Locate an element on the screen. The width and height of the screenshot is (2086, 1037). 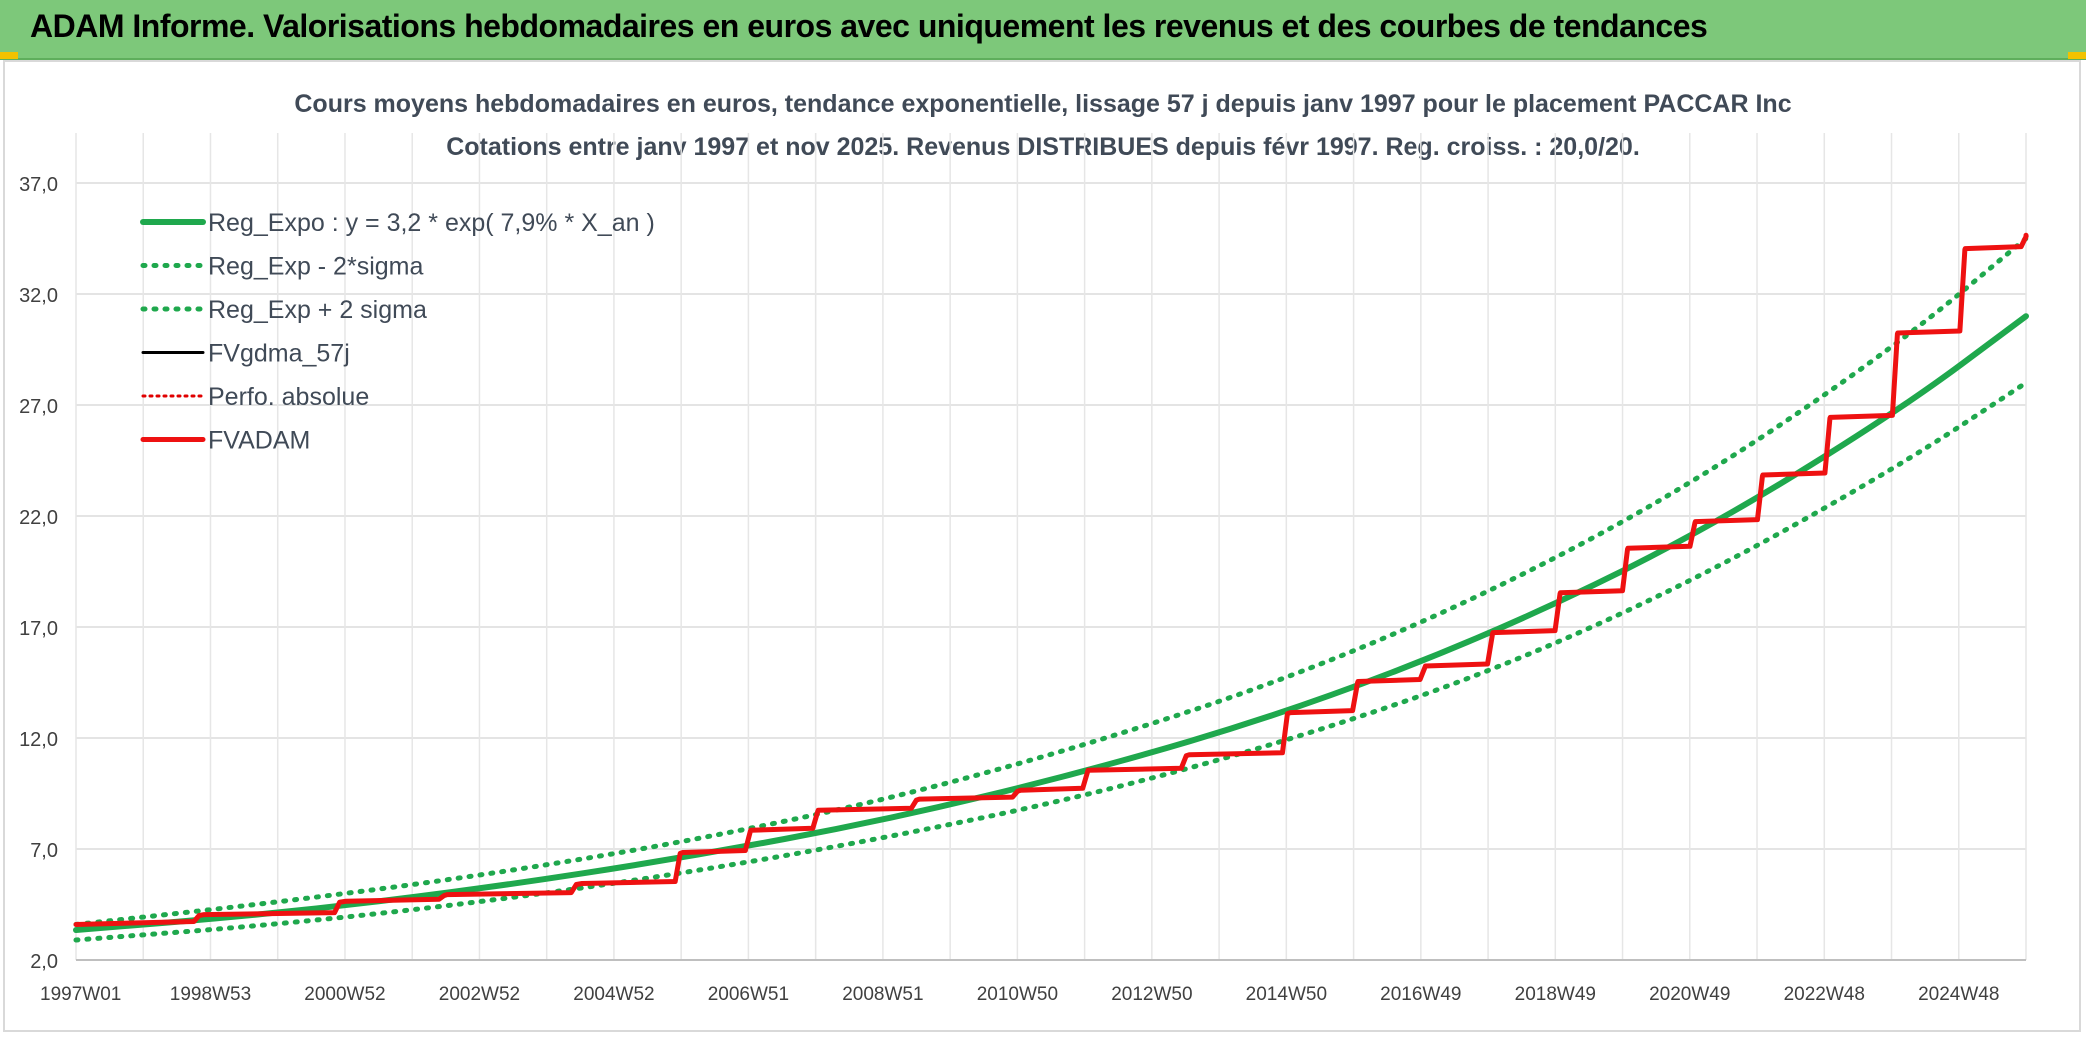
x-tick-label: 2010W50 is located at coordinates (1017, 994).